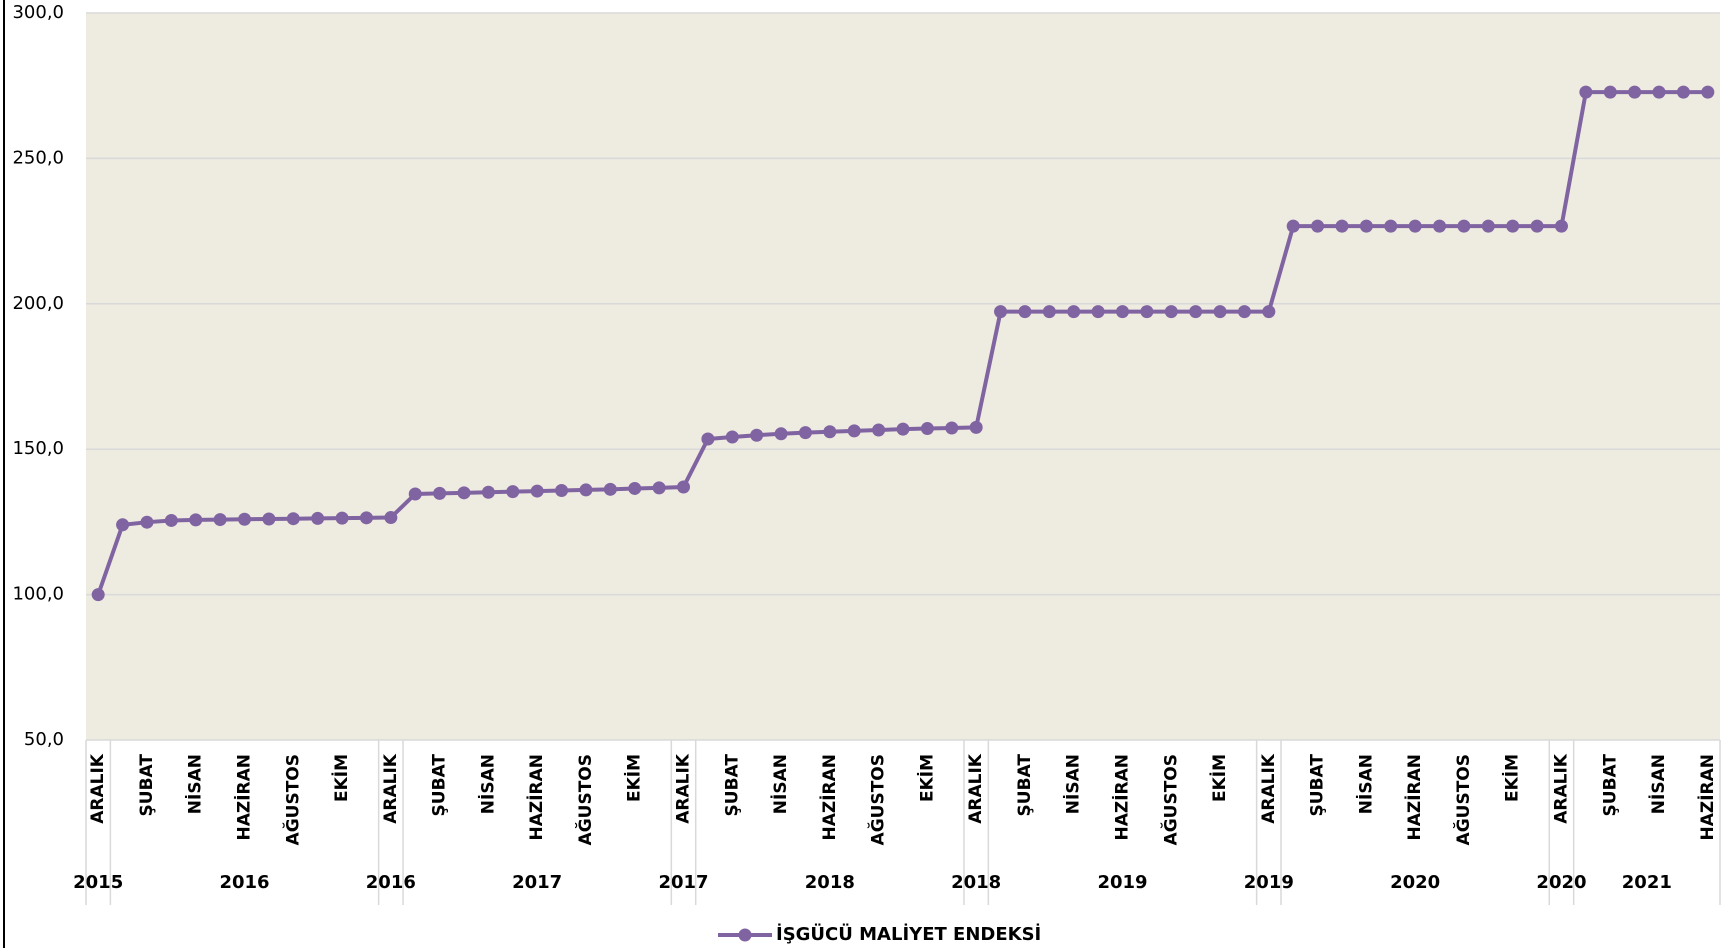 The image size is (1721, 948). I want to click on legend-label: İŞGÜCÜ MALİYET ENDEKSİ, so click(908, 934).